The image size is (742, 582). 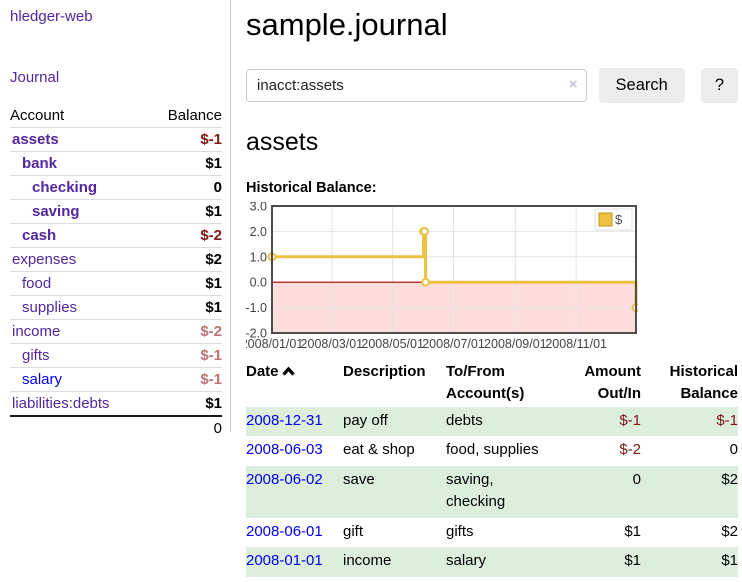 What do you see at coordinates (282, 142) in the screenshot?
I see `account-heading: assets` at bounding box center [282, 142].